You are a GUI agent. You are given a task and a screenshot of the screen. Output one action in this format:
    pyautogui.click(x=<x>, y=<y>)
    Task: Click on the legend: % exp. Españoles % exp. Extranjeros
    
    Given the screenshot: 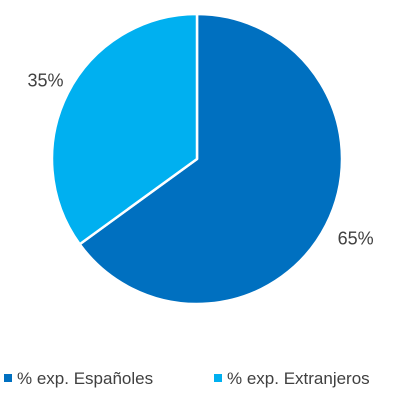 What is the action you would take?
    pyautogui.click(x=187, y=378)
    